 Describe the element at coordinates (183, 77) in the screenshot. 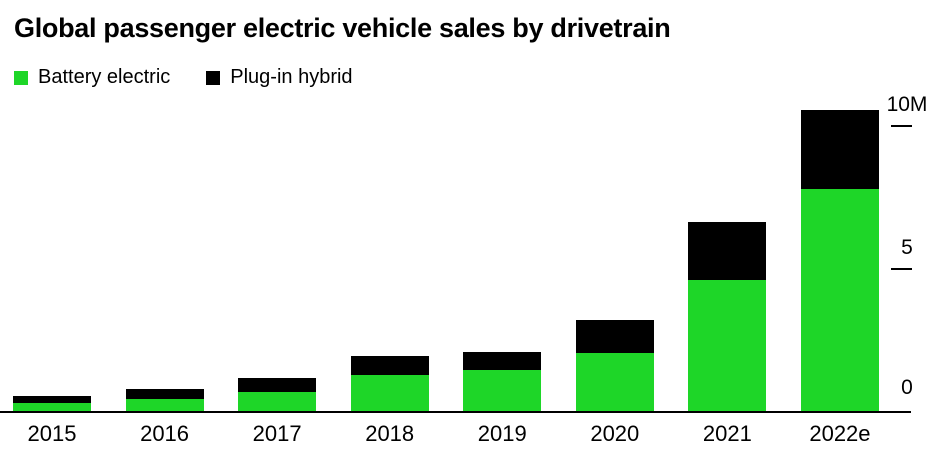

I see `legend: Battery electric Plug-in hybrid` at that location.